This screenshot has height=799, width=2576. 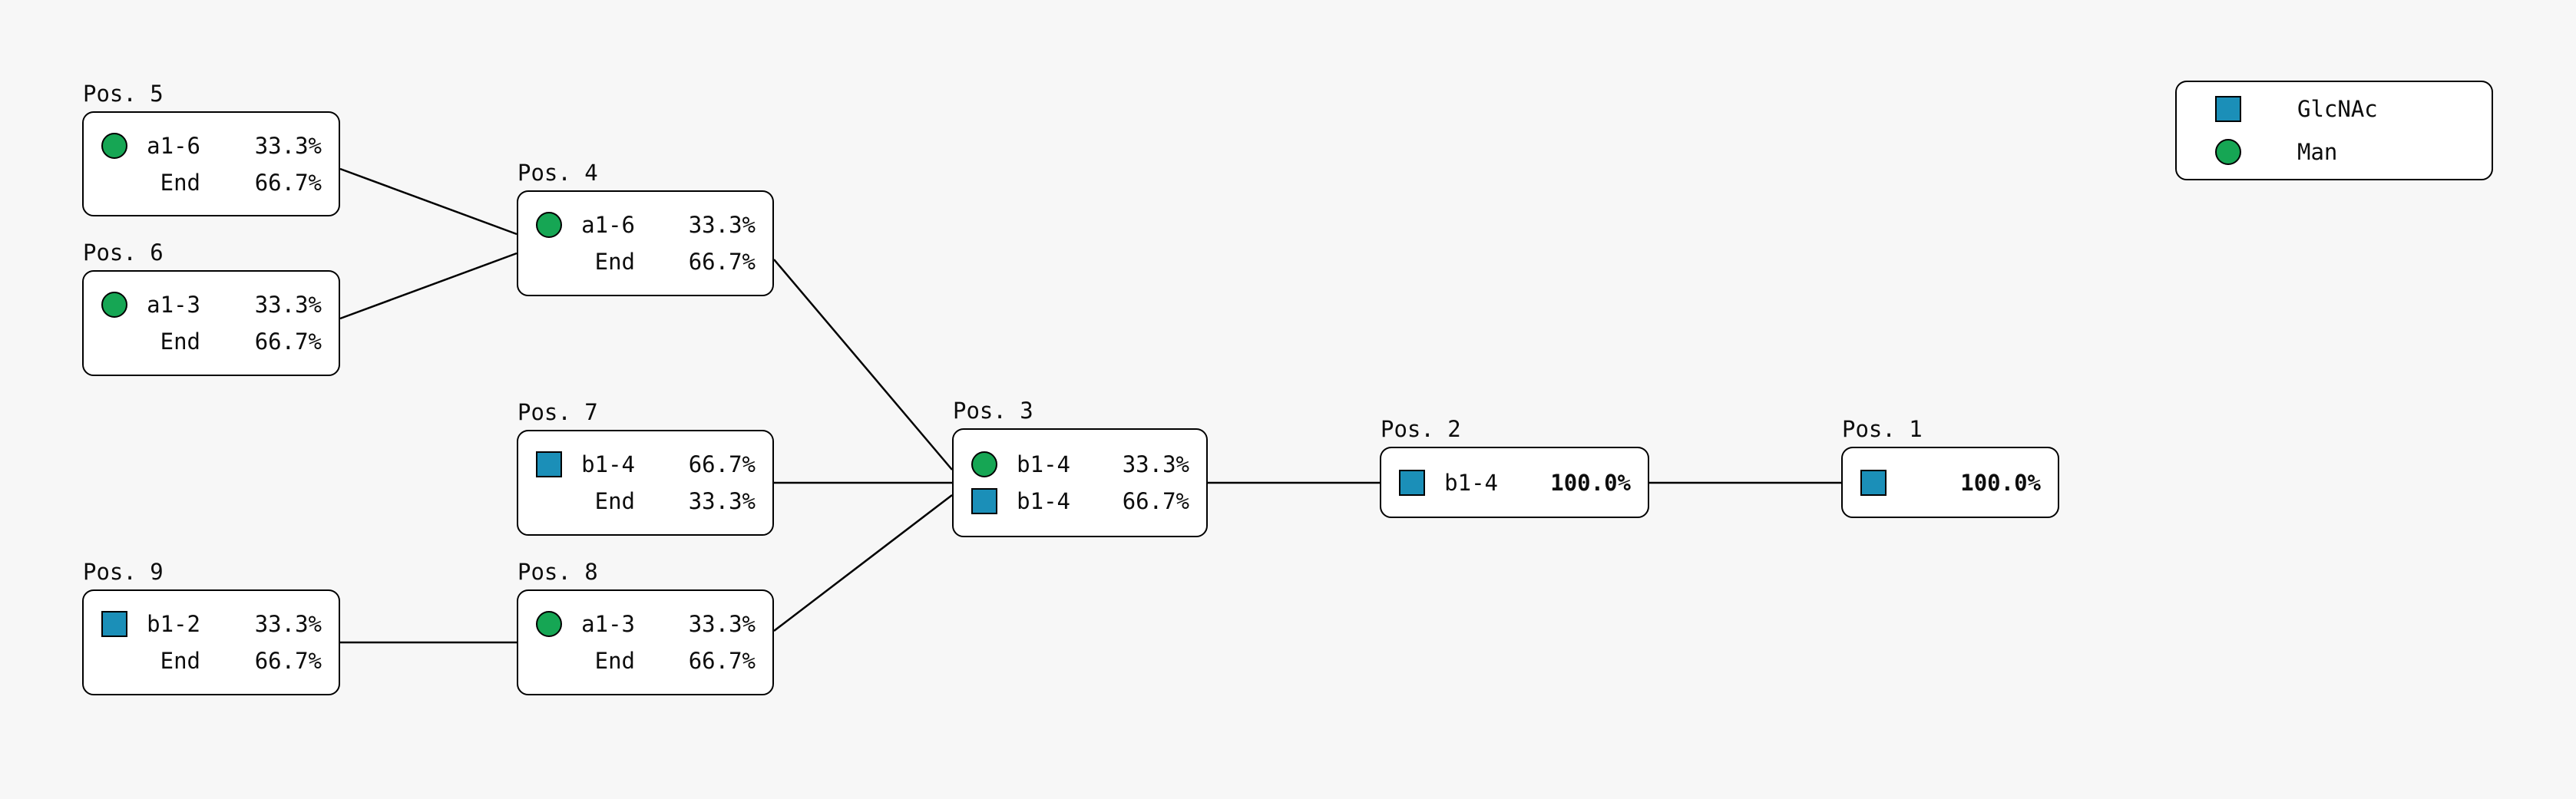 What do you see at coordinates (173, 624) in the screenshot?
I see `linkage-label: b1-2` at bounding box center [173, 624].